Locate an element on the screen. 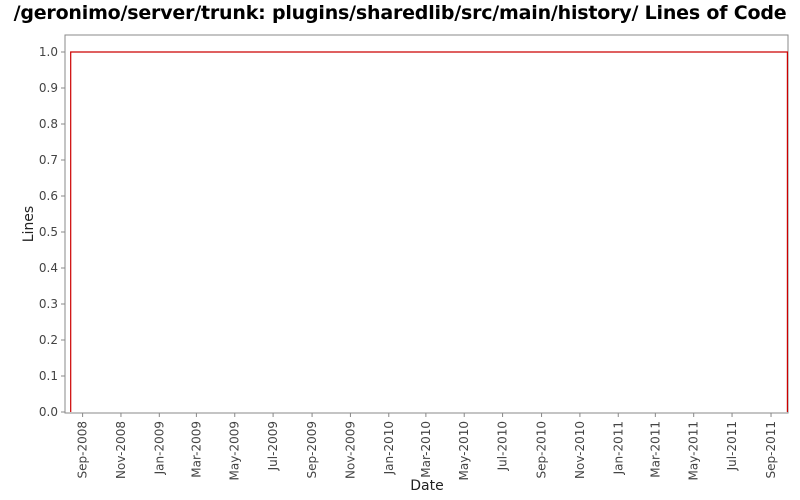 This screenshot has height=500, width=800. y-tick-label: 0.5 is located at coordinates (48, 232).